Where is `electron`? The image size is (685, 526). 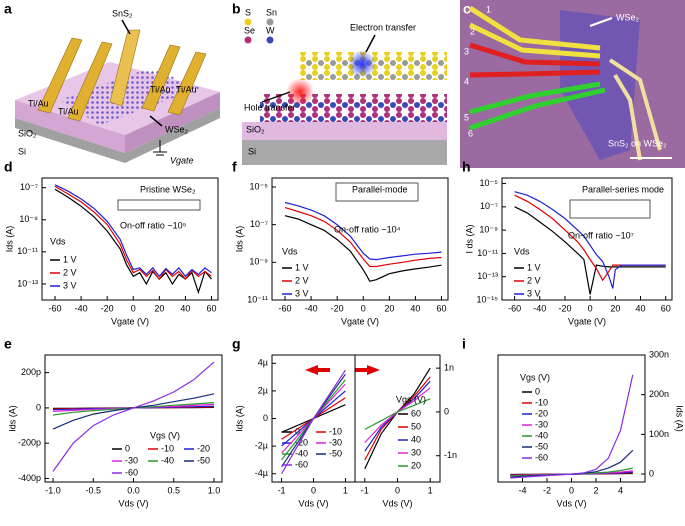
electron is located at coordinates (362, 64).